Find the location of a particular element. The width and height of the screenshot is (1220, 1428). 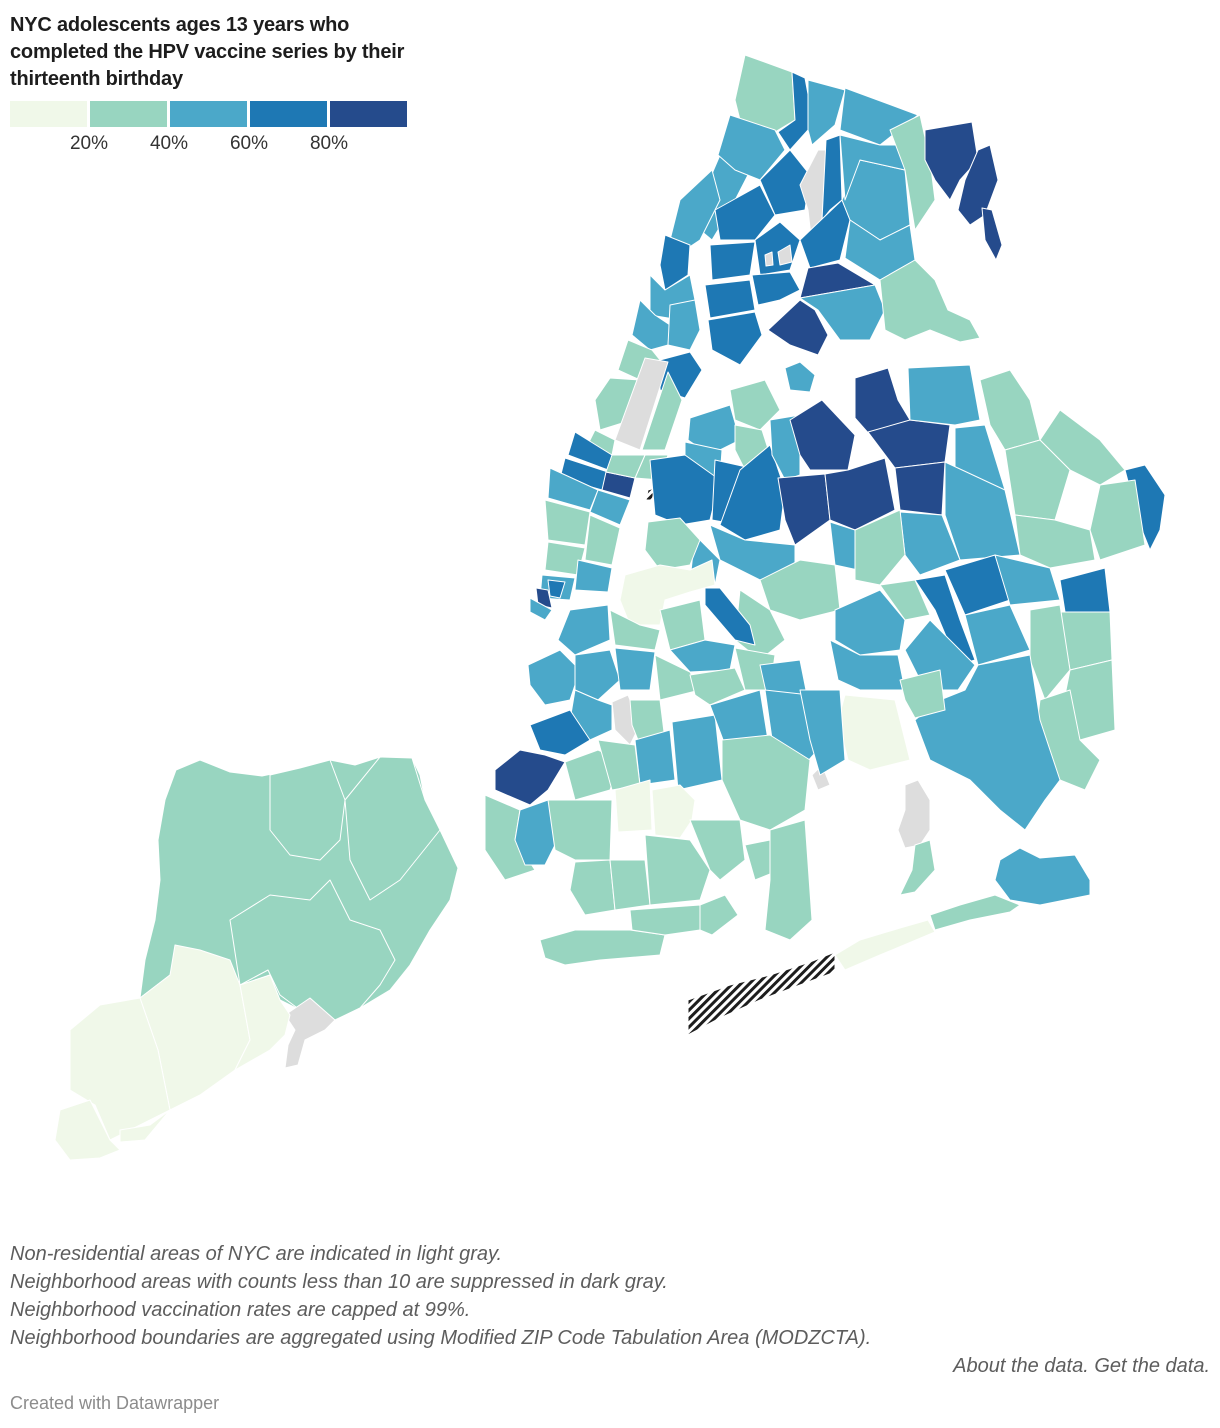

region-qn-ozone-park is located at coordinates (922, 694).